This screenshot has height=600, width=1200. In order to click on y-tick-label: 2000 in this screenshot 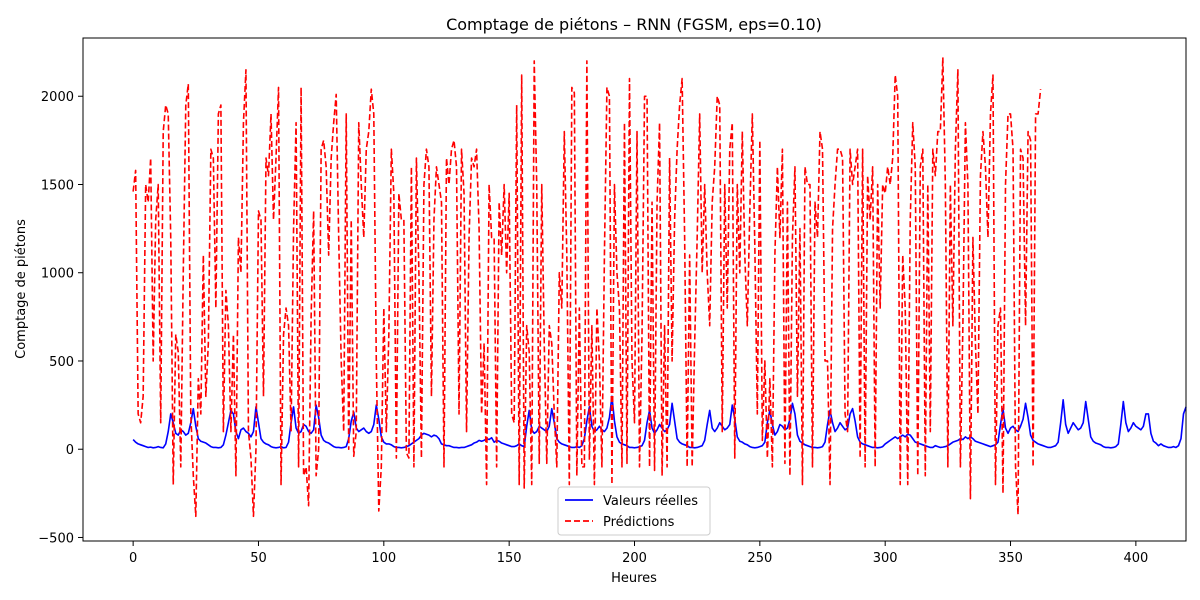, I will do `click(57, 97)`.